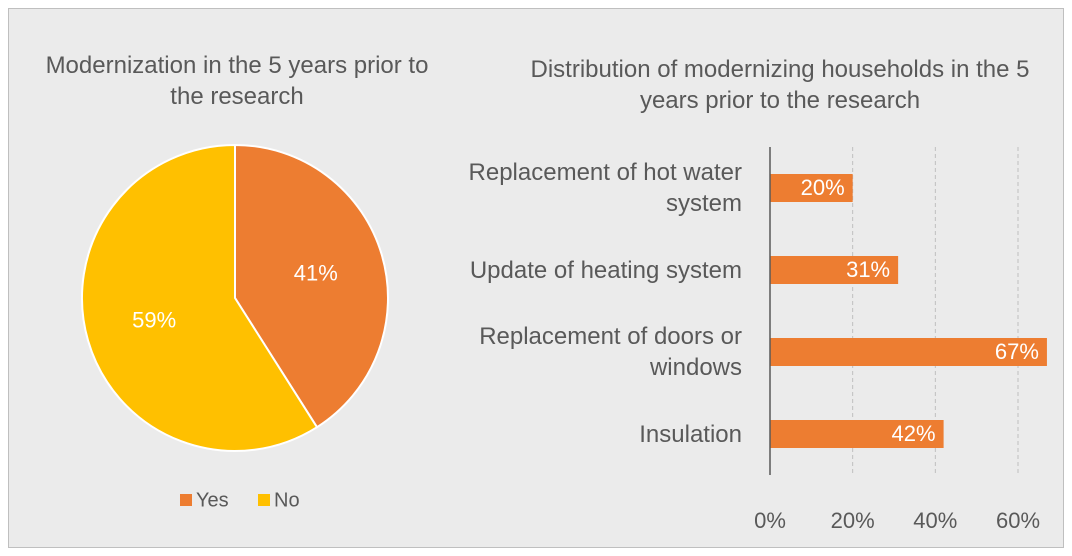 The image size is (1072, 556). What do you see at coordinates (212, 500) in the screenshot?
I see `legend-label: Yes` at bounding box center [212, 500].